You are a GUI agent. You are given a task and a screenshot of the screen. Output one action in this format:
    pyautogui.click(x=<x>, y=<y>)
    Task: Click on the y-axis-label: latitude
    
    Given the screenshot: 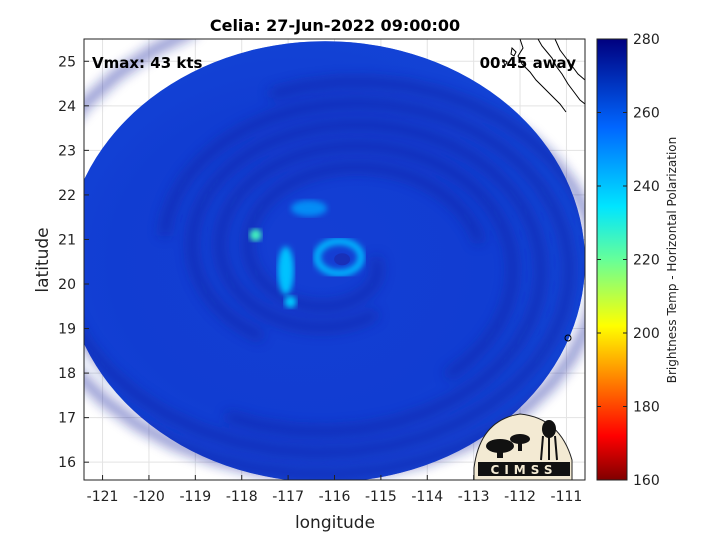 What is the action you would take?
    pyautogui.click(x=43, y=259)
    